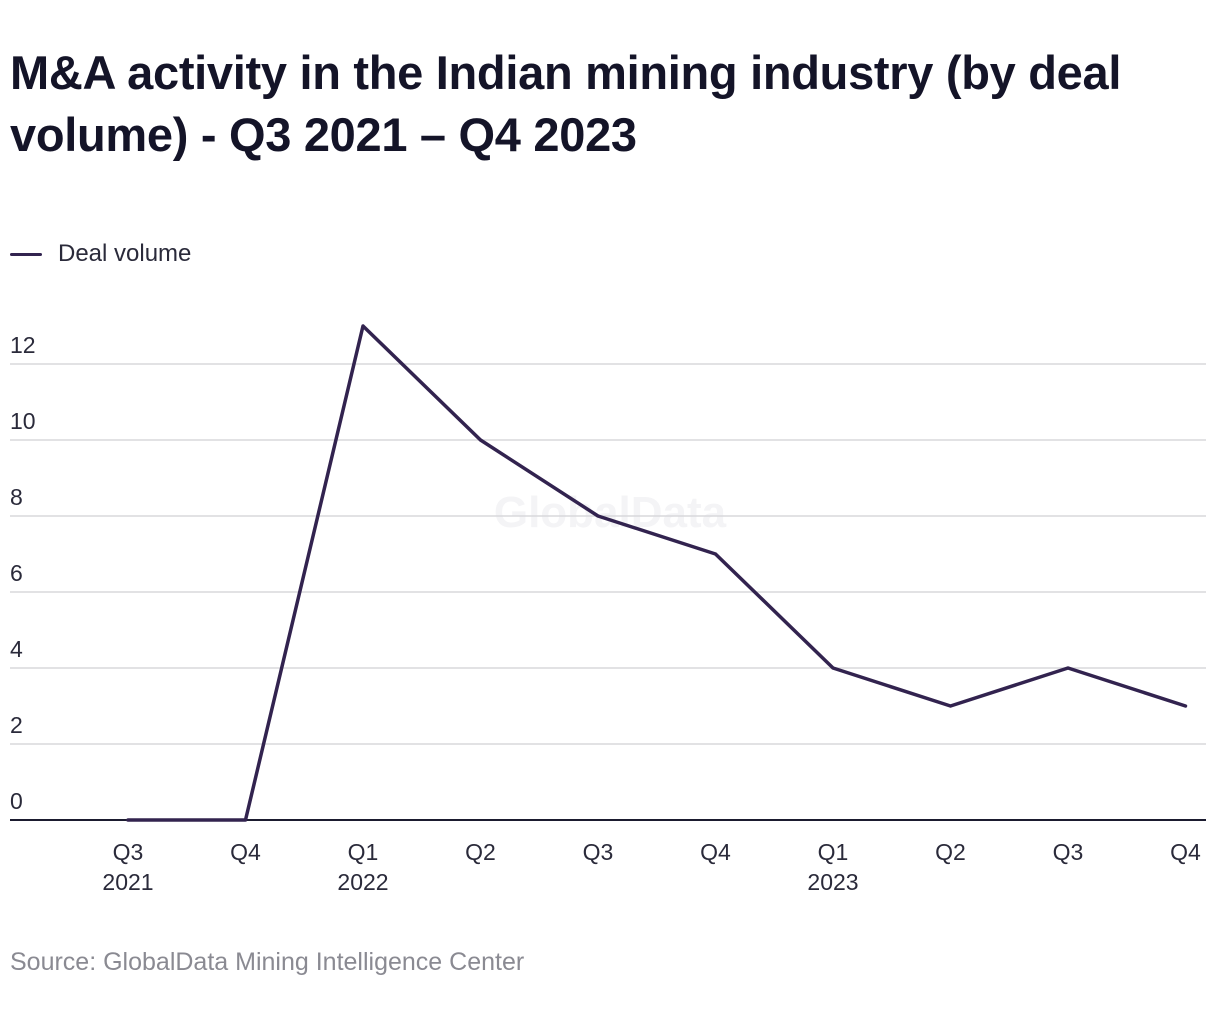 The image size is (1220, 1020). I want to click on y-tick-label: 8, so click(16, 497).